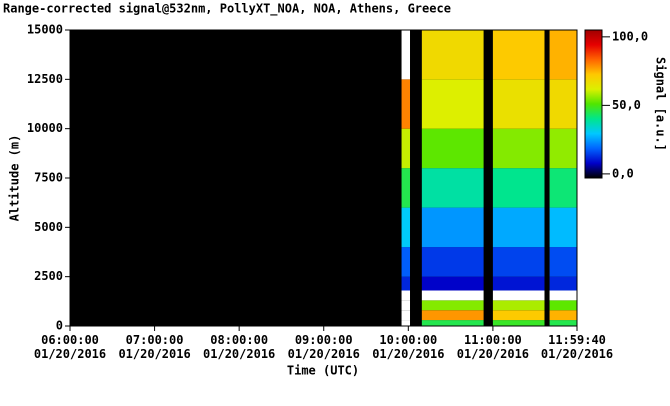 Image resolution: width=670 pixels, height=406 pixels. What do you see at coordinates (48, 276) in the screenshot?
I see `y-tick-label: 2500` at bounding box center [48, 276].